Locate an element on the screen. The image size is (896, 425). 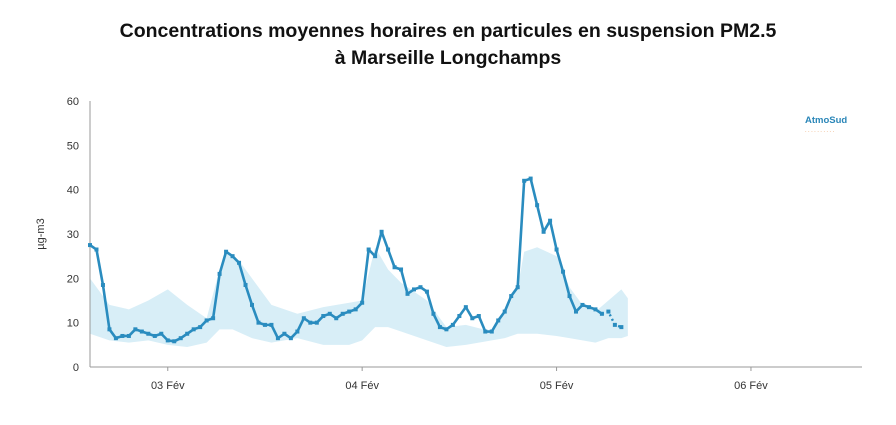
y-tick-label: 30 is located at coordinates (73, 235).